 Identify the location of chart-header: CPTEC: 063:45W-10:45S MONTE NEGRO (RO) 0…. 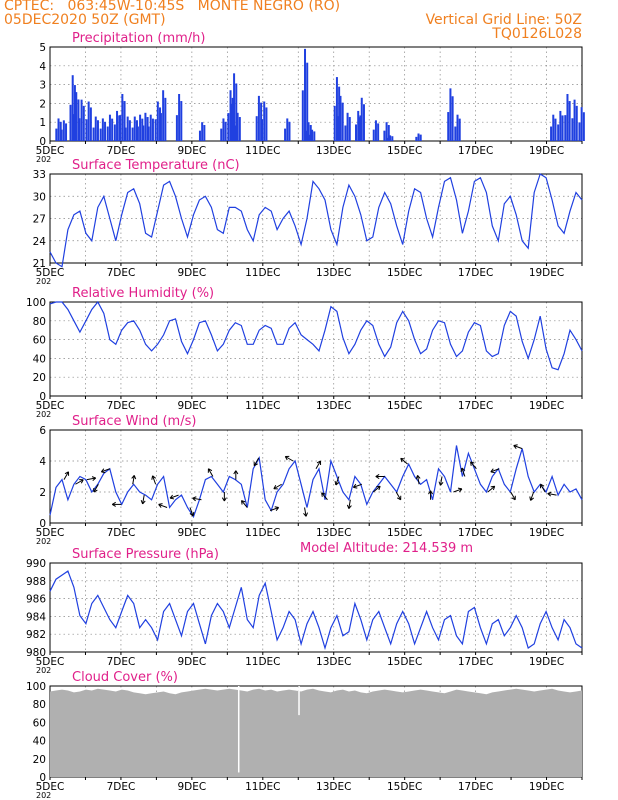
(309, 22).